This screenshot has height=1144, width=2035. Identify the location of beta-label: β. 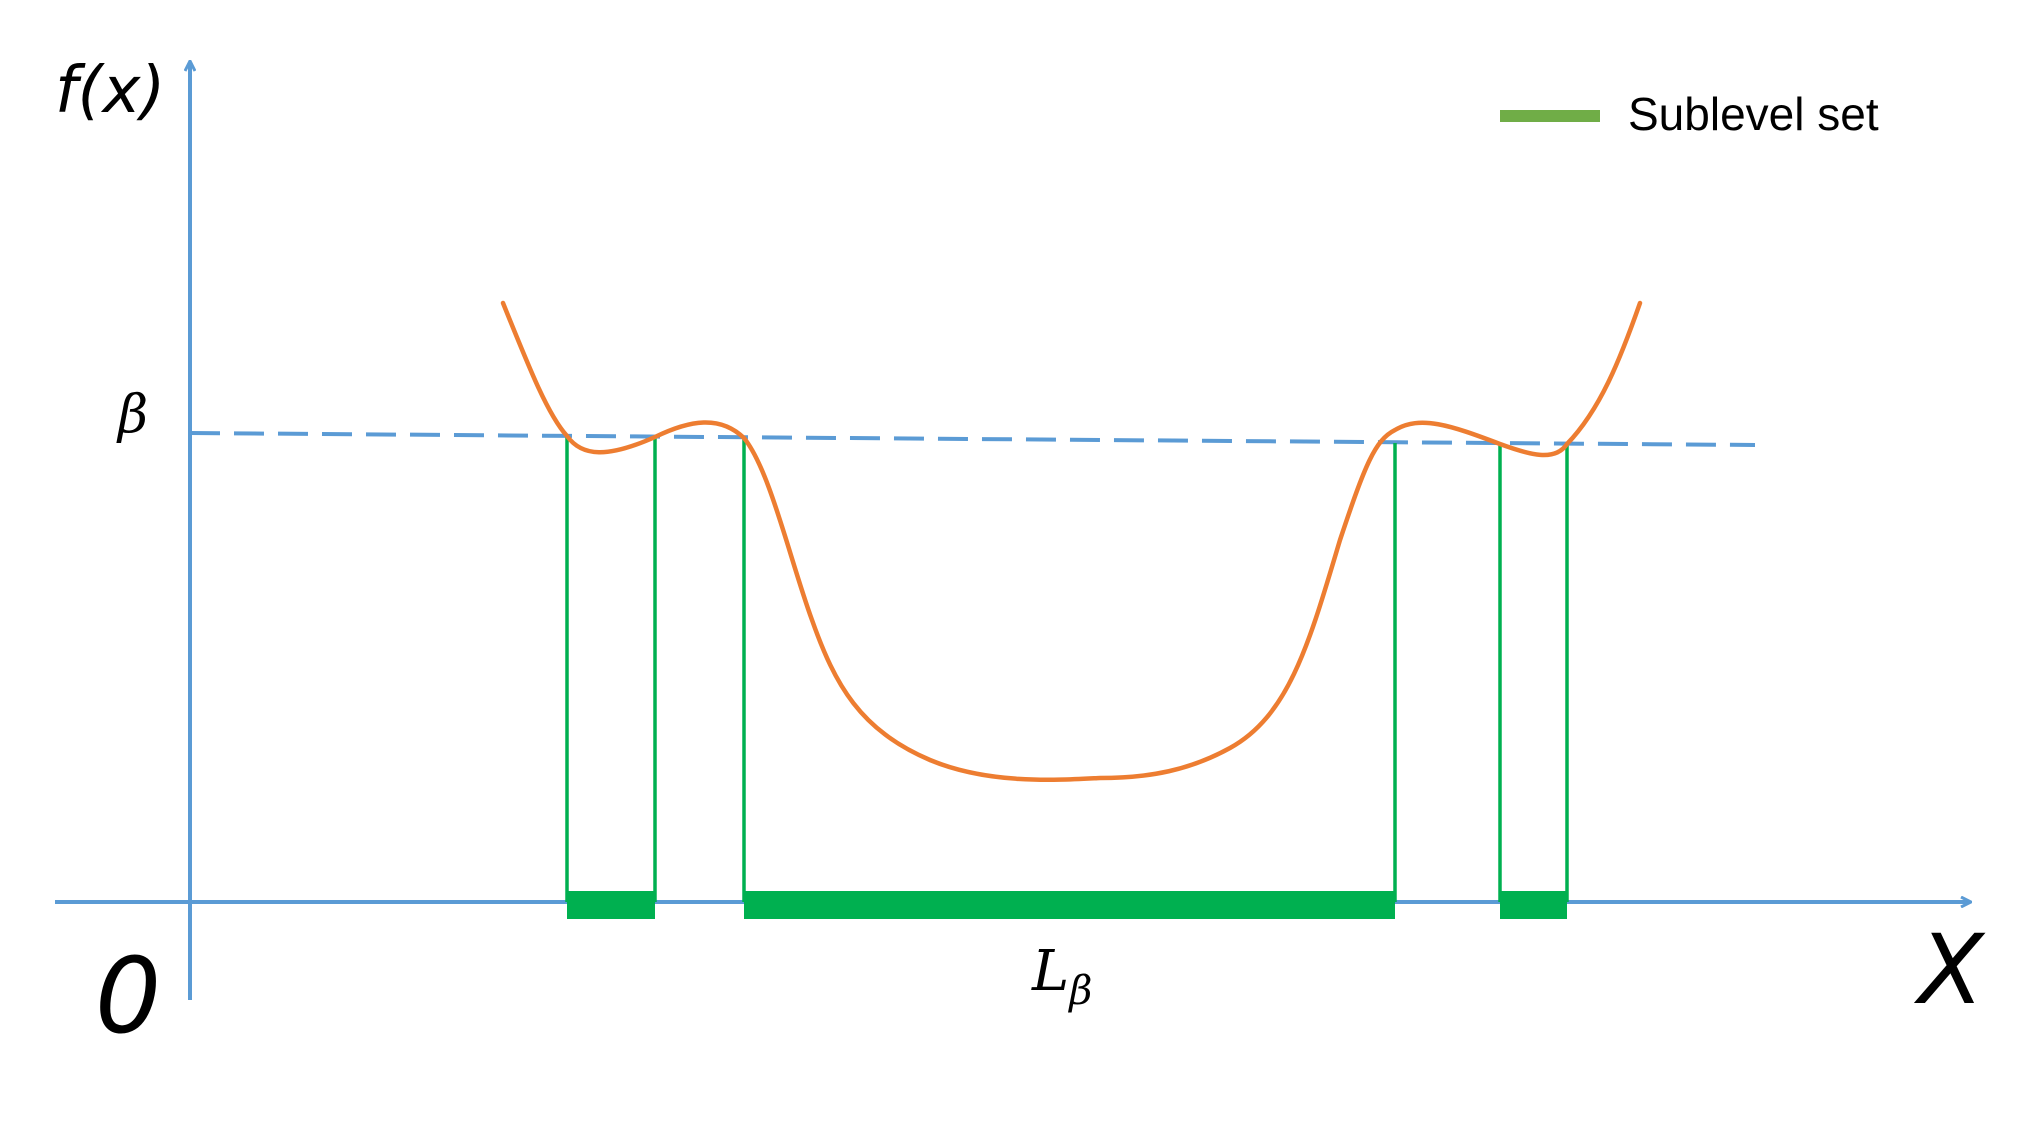
(132, 415).